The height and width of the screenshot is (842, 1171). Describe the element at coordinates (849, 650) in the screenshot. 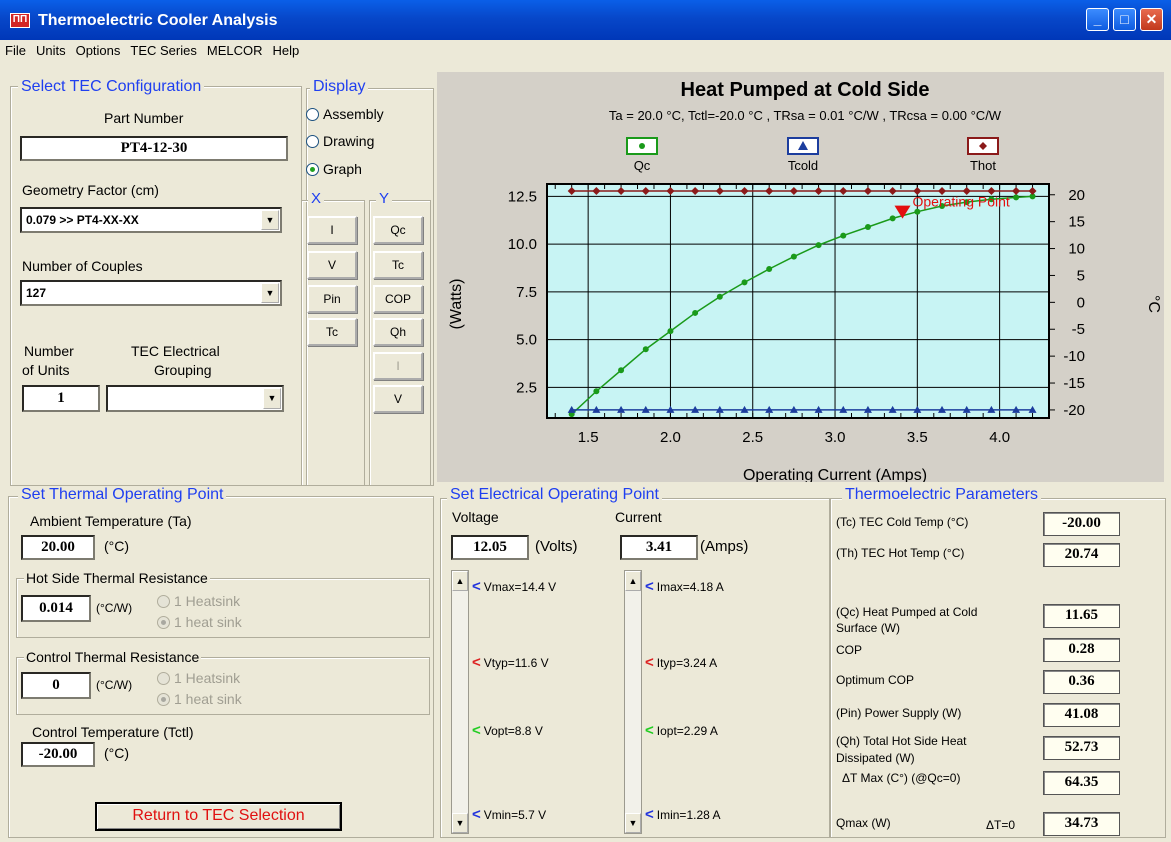

I see `cop-label: COP` at that location.